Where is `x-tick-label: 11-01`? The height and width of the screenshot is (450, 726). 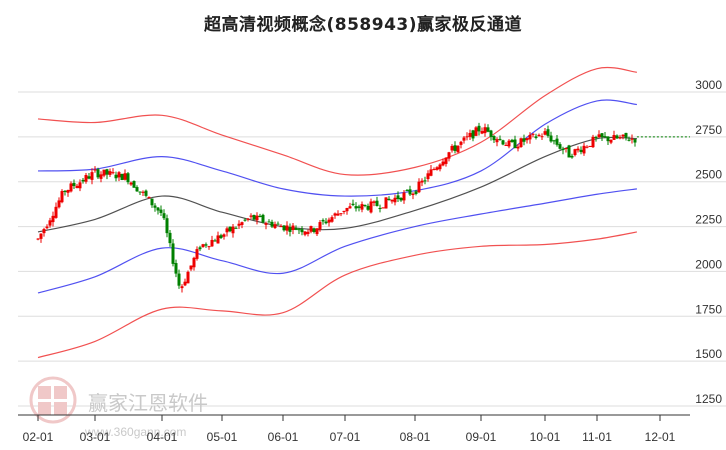 x-tick-label: 11-01 is located at coordinates (597, 437).